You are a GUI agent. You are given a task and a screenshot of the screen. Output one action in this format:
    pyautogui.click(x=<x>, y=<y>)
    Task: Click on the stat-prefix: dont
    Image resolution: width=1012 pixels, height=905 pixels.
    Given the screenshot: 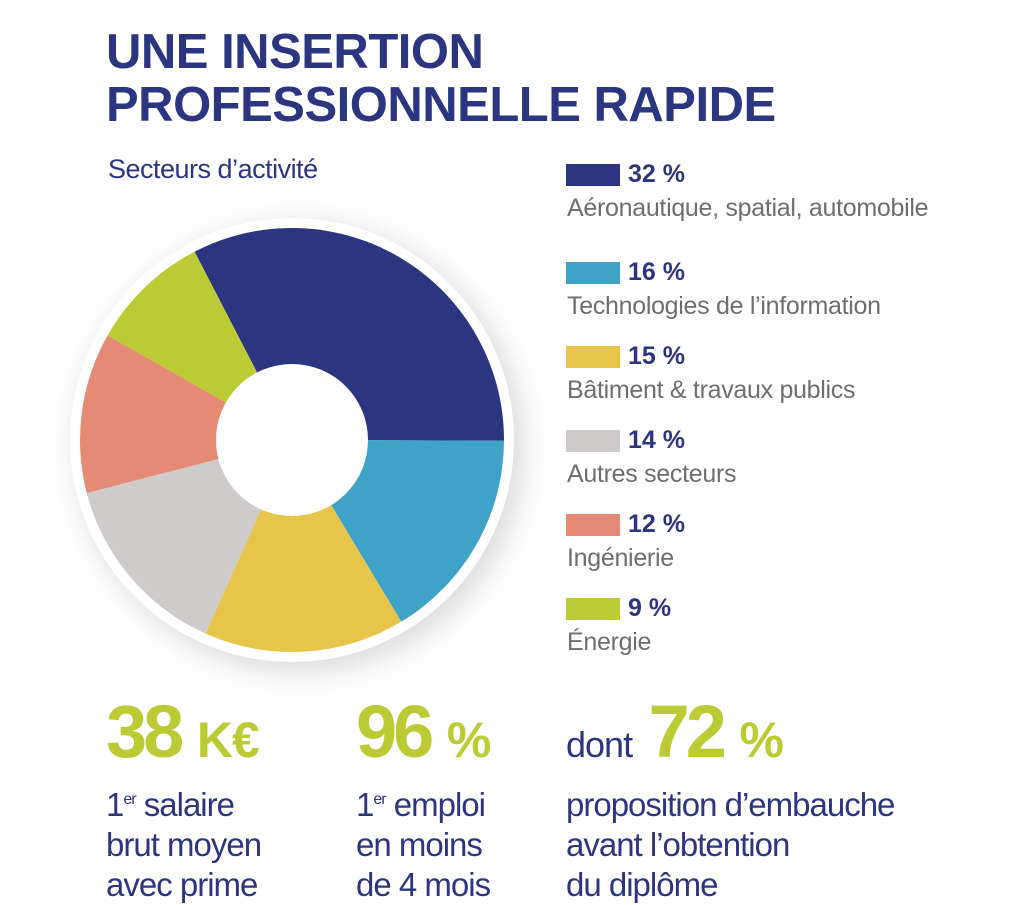 What is the action you would take?
    pyautogui.click(x=599, y=744)
    